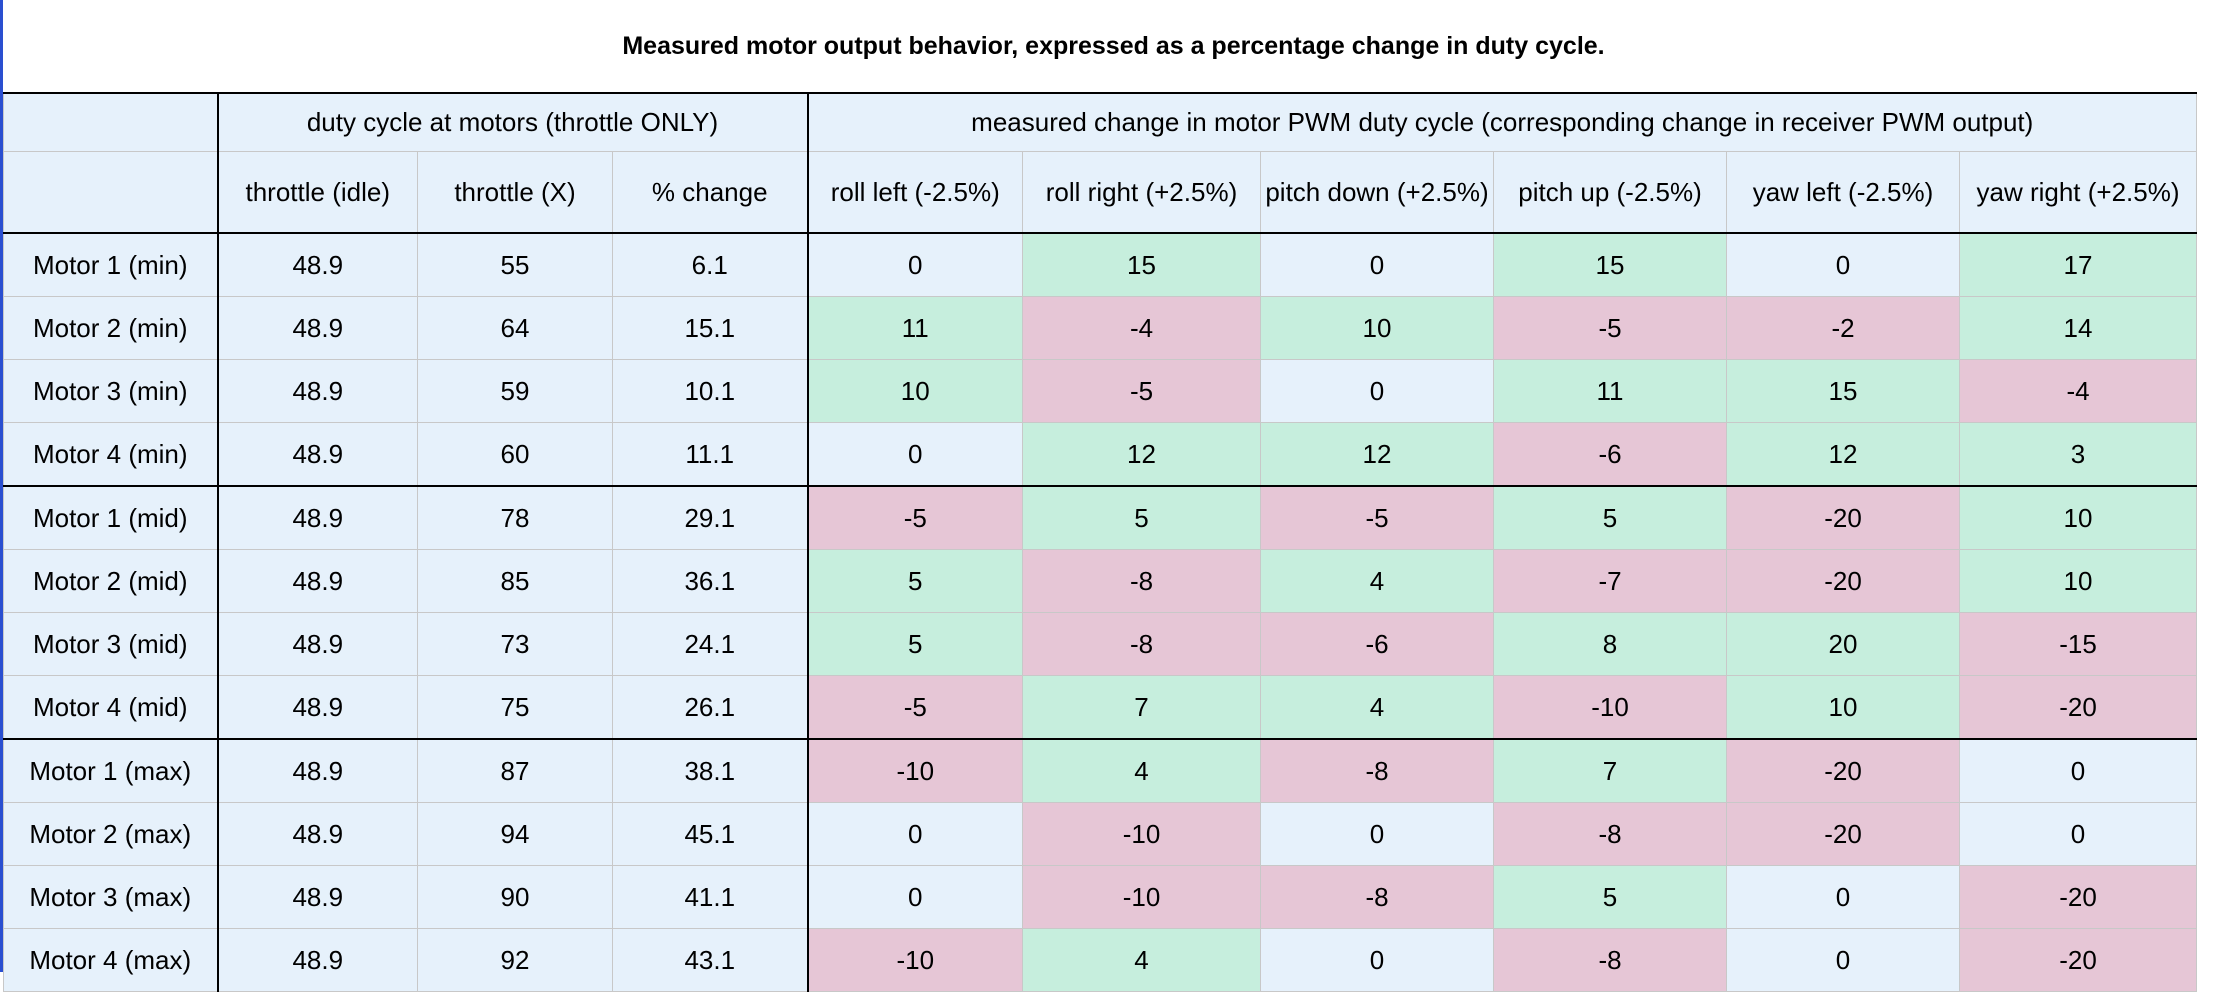 The height and width of the screenshot is (992, 2224). Describe the element at coordinates (515, 707) in the screenshot. I see `throttle-x-cell: 75` at that location.